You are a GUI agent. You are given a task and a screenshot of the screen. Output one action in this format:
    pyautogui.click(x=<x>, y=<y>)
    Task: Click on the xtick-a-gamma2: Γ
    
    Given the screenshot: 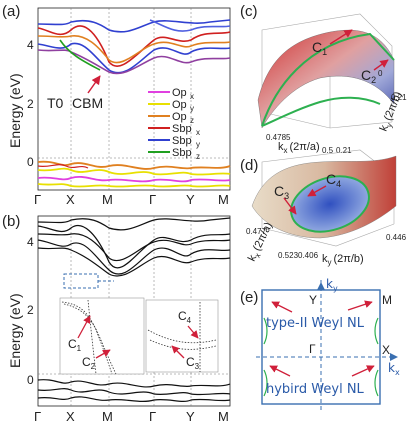 What is the action you would take?
    pyautogui.click(x=152, y=199)
    